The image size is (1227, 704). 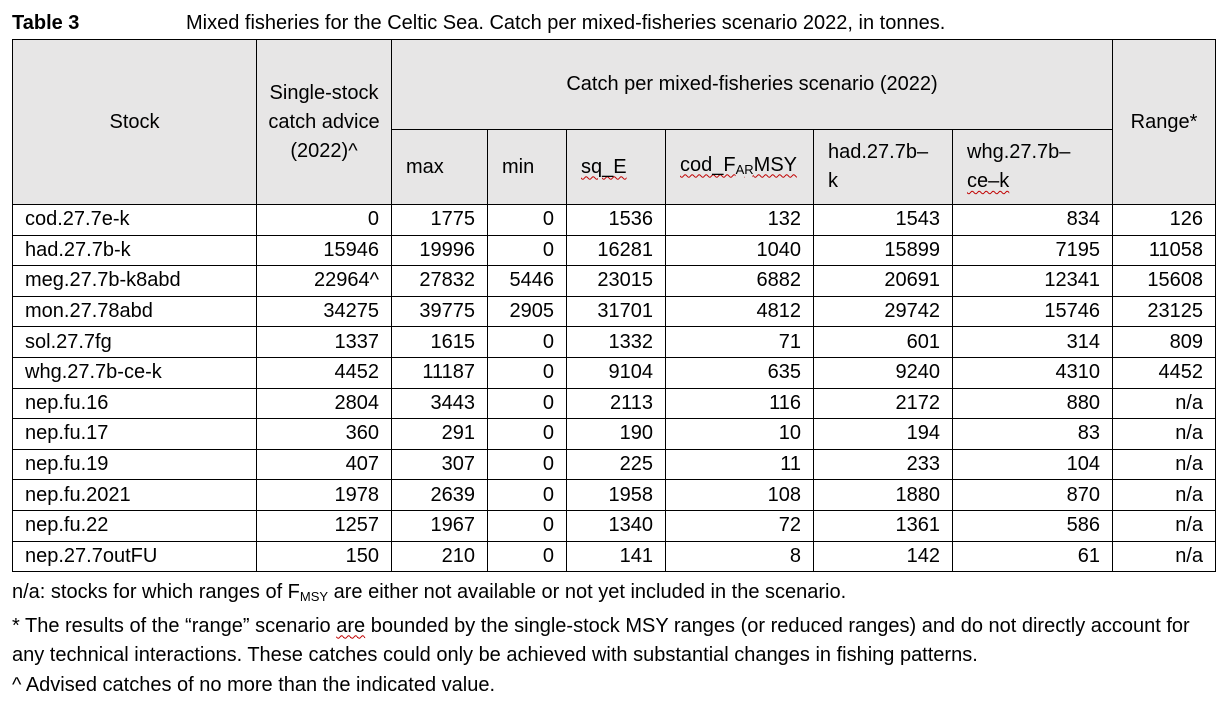 I want to click on cell-advice: 407, so click(x=324, y=464).